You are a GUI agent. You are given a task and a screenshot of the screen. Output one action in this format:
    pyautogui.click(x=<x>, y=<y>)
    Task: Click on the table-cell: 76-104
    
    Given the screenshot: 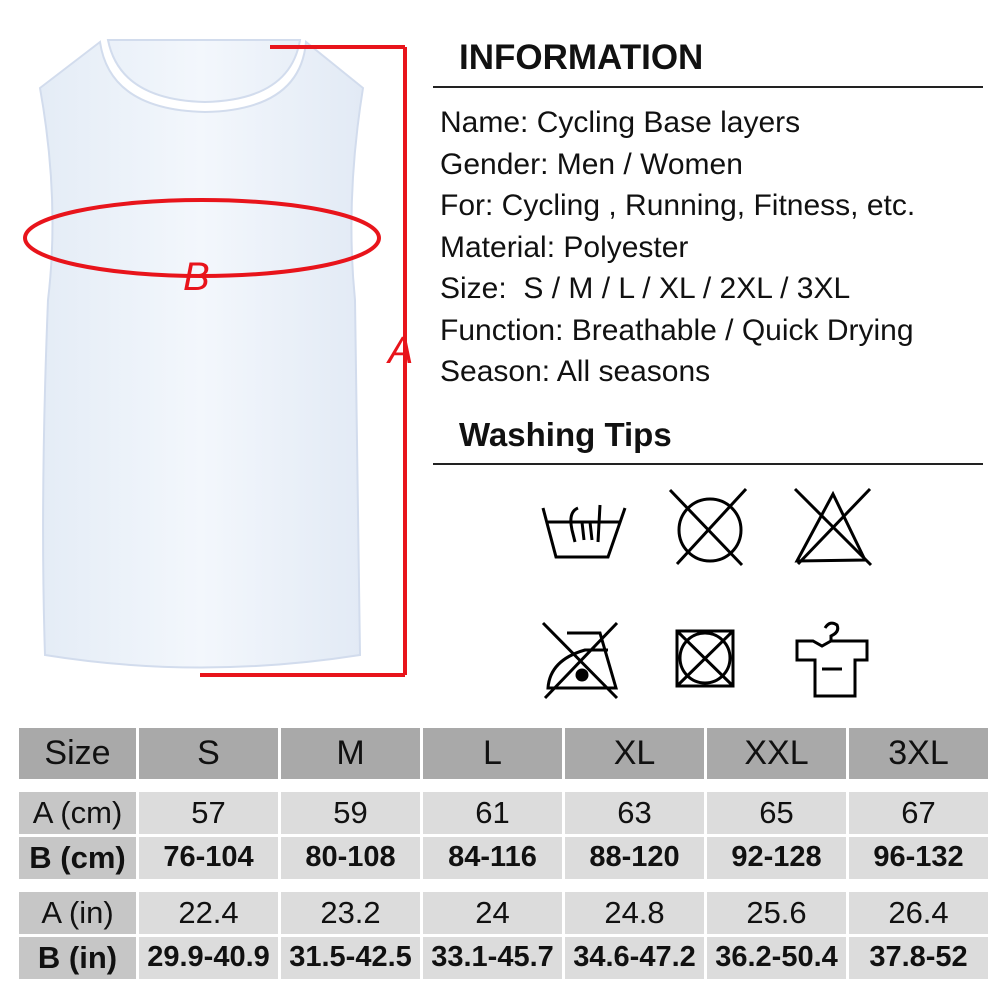 What is the action you would take?
    pyautogui.click(x=208, y=858)
    